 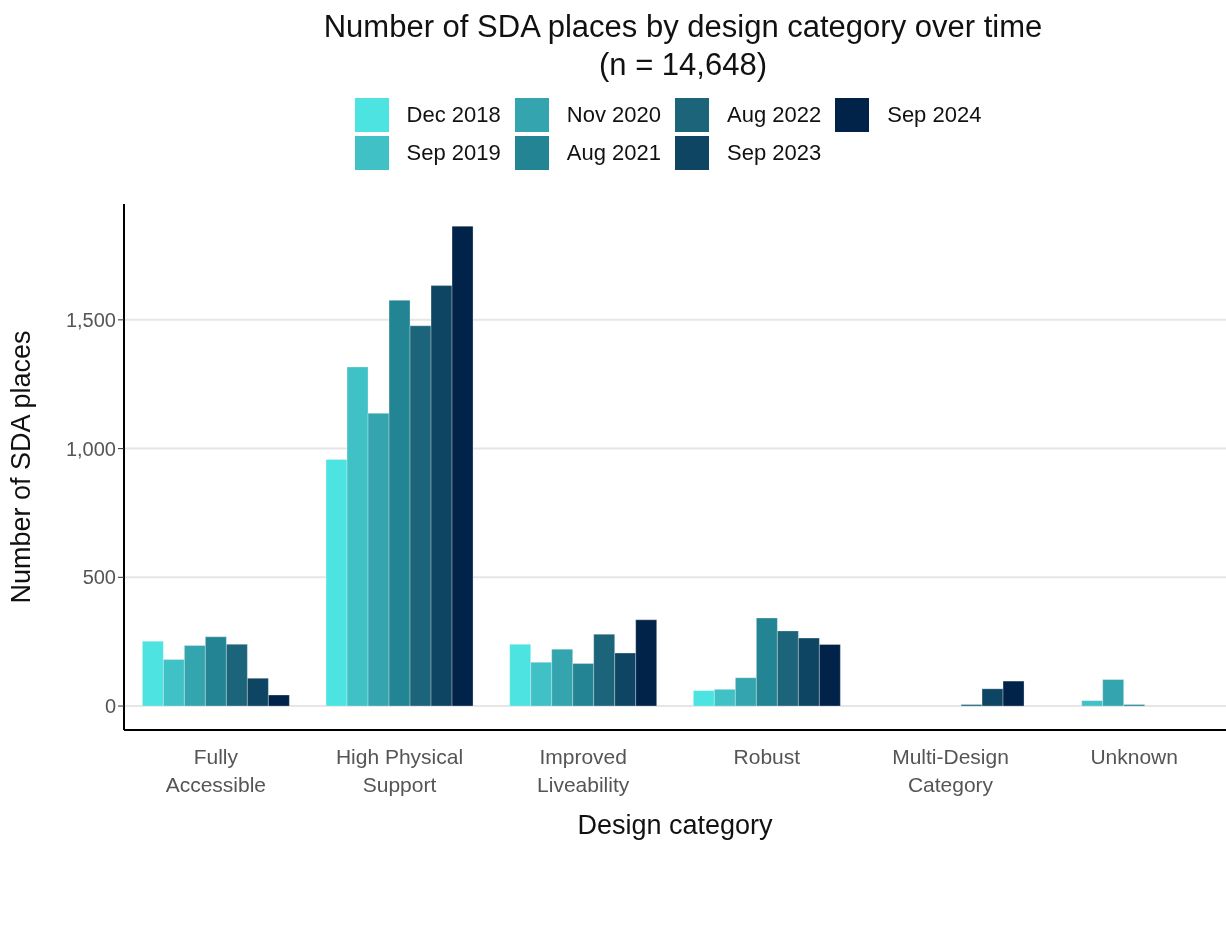 I want to click on legend-label: Aug 2021, so click(x=613, y=153).